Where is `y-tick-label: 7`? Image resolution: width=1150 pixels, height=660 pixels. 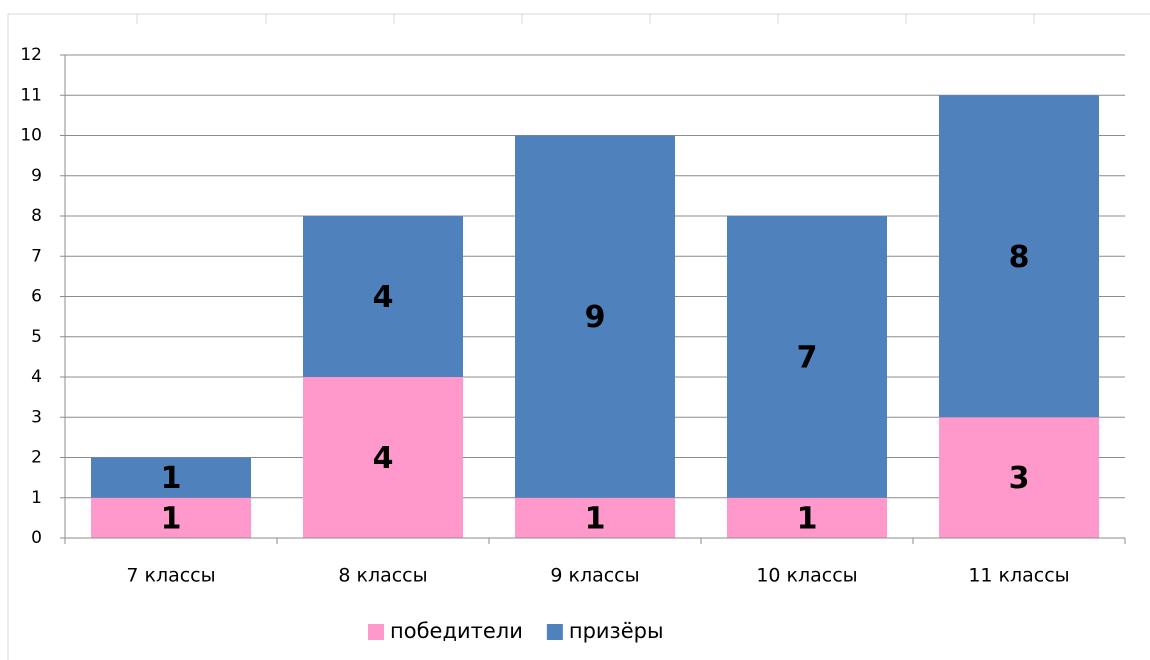
y-tick-label: 7 is located at coordinates (36, 256).